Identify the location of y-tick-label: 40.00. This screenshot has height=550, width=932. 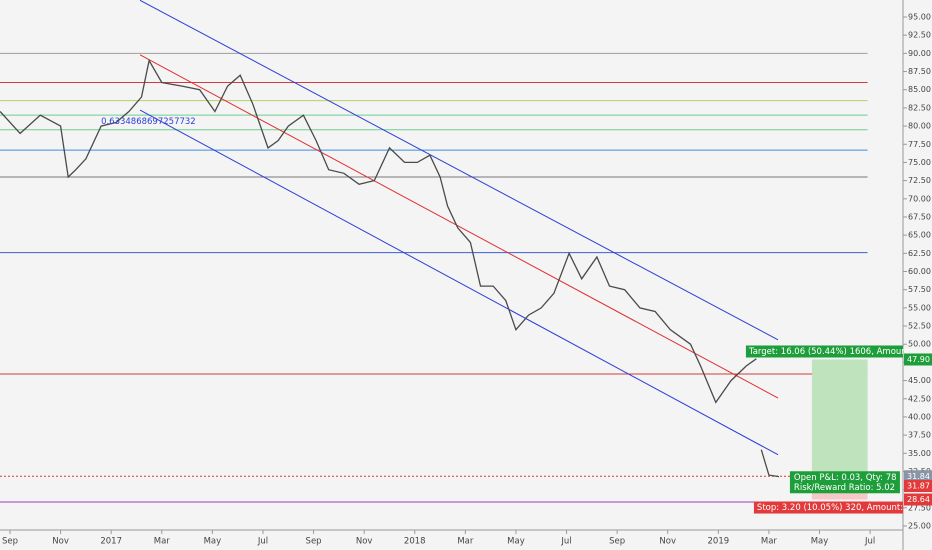
(919, 416).